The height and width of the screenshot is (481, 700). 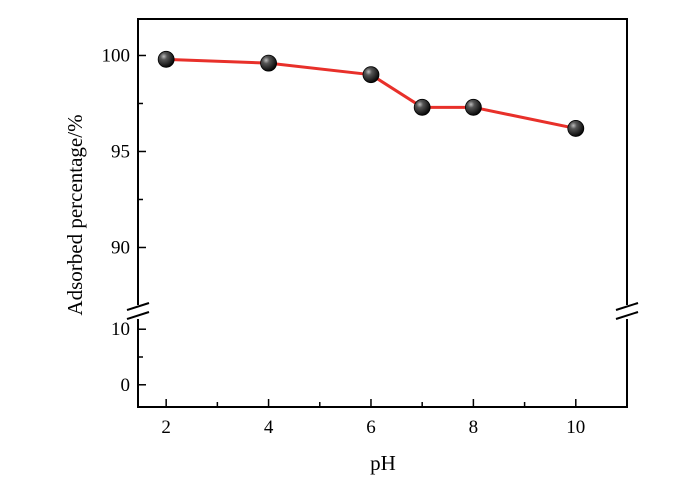 I want to click on y-tick-label: 10, so click(x=120, y=329).